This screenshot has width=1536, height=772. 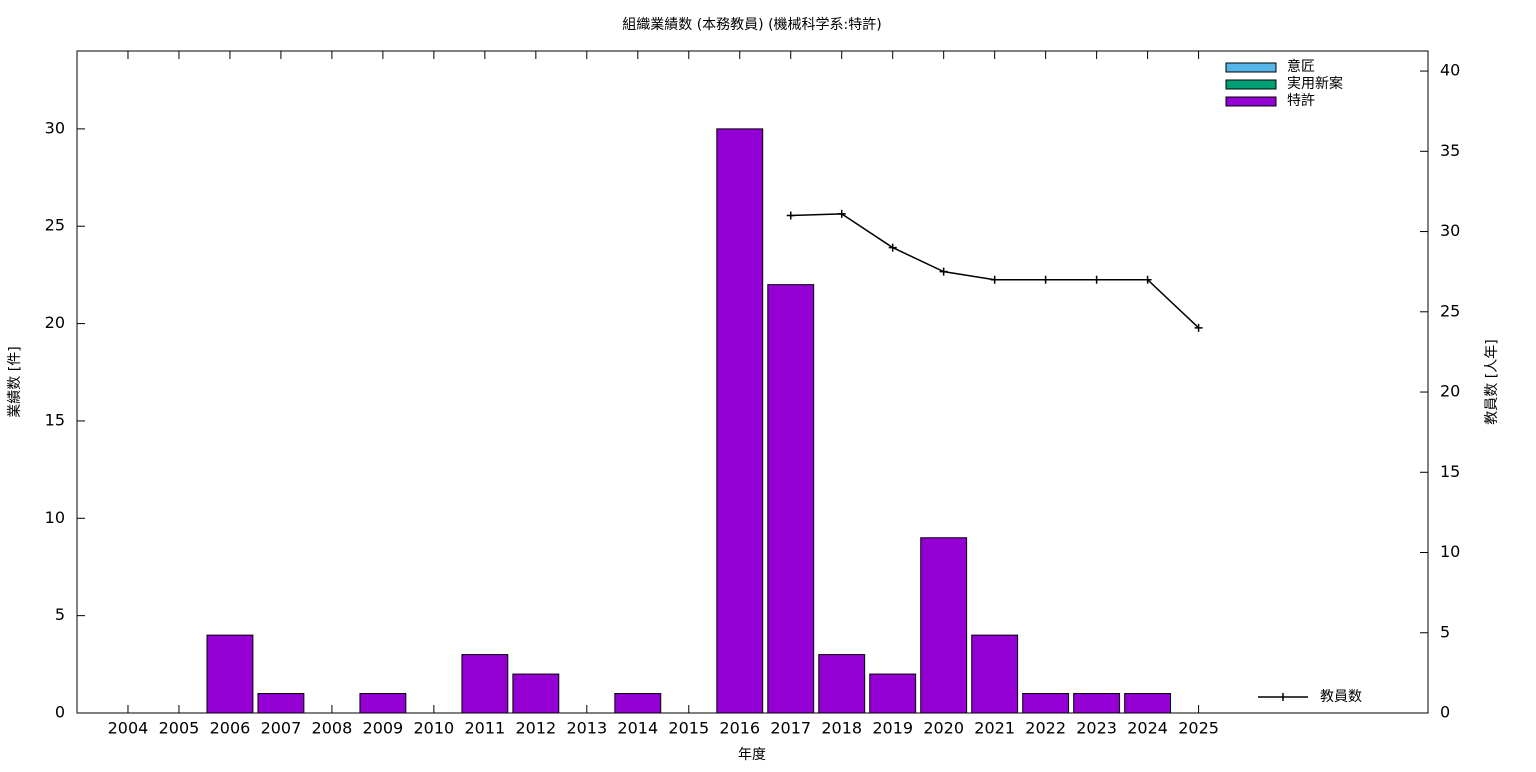 I want to click on legend-label: 実用新案, so click(x=1315, y=83).